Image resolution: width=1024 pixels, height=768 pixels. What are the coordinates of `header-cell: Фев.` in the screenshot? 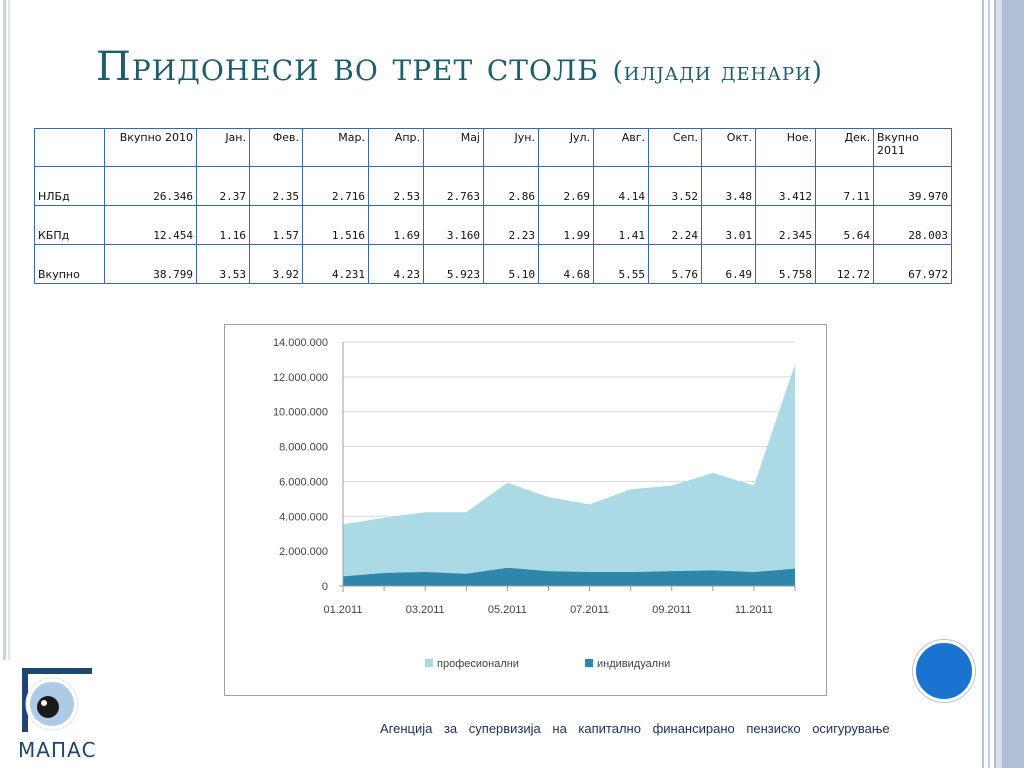 It's located at (276, 147).